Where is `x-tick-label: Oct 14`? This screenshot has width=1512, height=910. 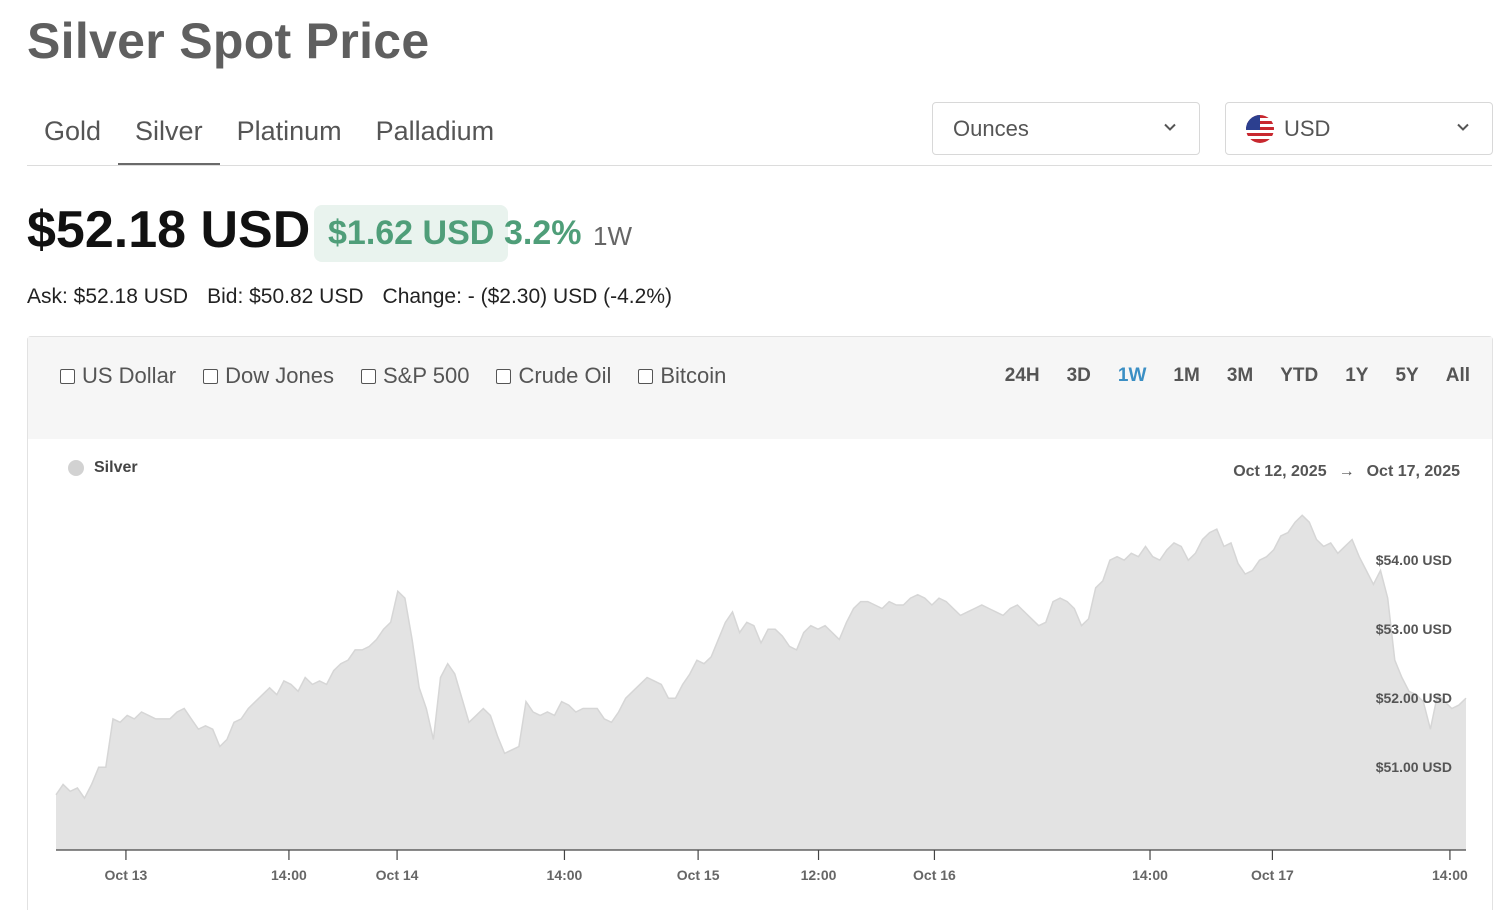
x-tick-label: Oct 14 is located at coordinates (397, 875).